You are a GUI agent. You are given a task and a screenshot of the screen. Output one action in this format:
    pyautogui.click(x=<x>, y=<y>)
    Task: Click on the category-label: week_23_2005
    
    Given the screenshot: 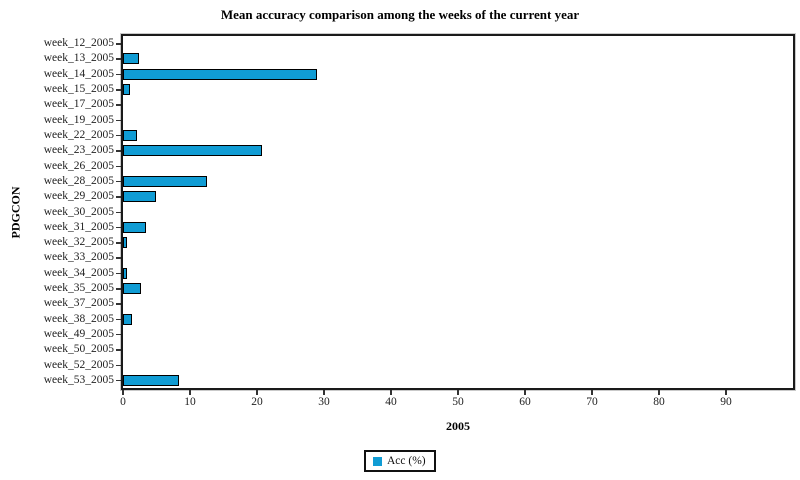 What is the action you would take?
    pyautogui.click(x=78, y=150)
    